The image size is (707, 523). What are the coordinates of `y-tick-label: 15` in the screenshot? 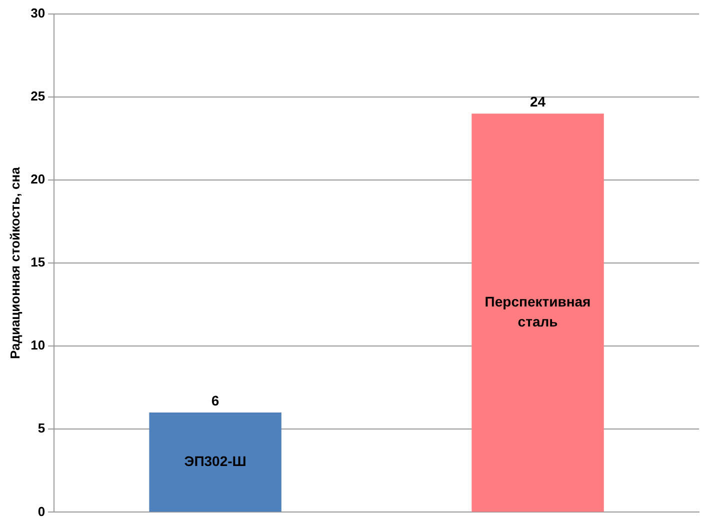 It's located at (38, 262).